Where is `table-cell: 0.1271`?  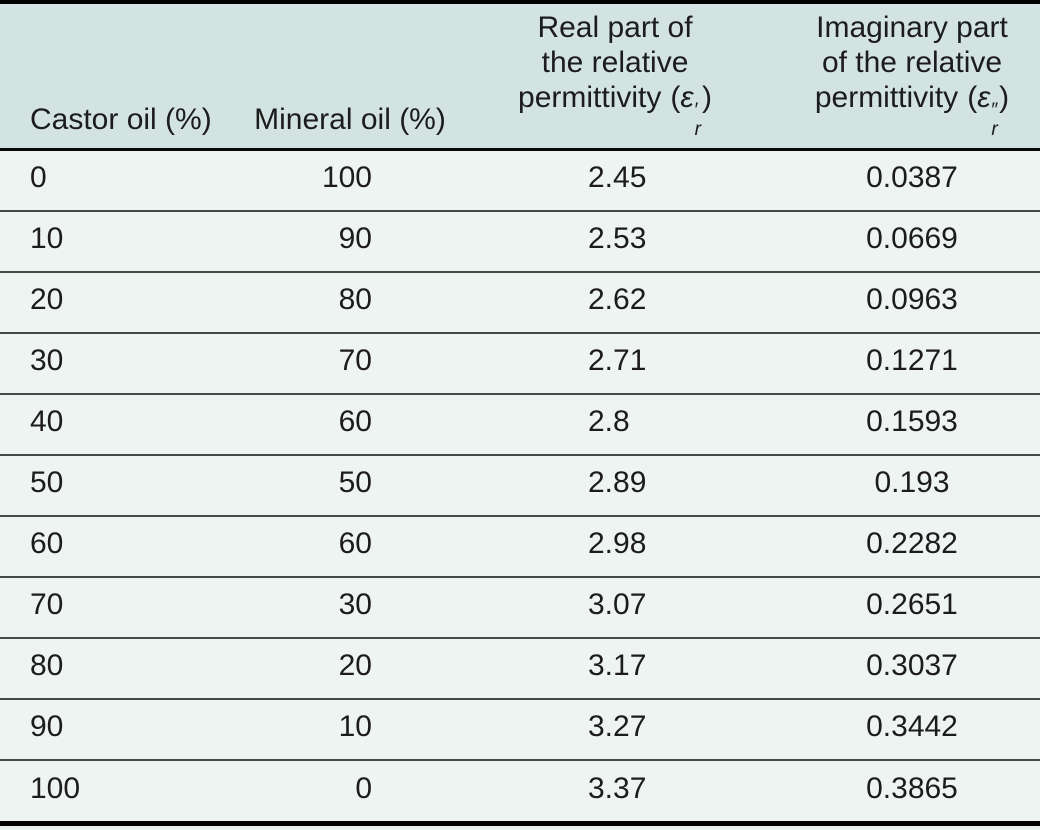
table-cell: 0.1271 is located at coordinates (912, 363).